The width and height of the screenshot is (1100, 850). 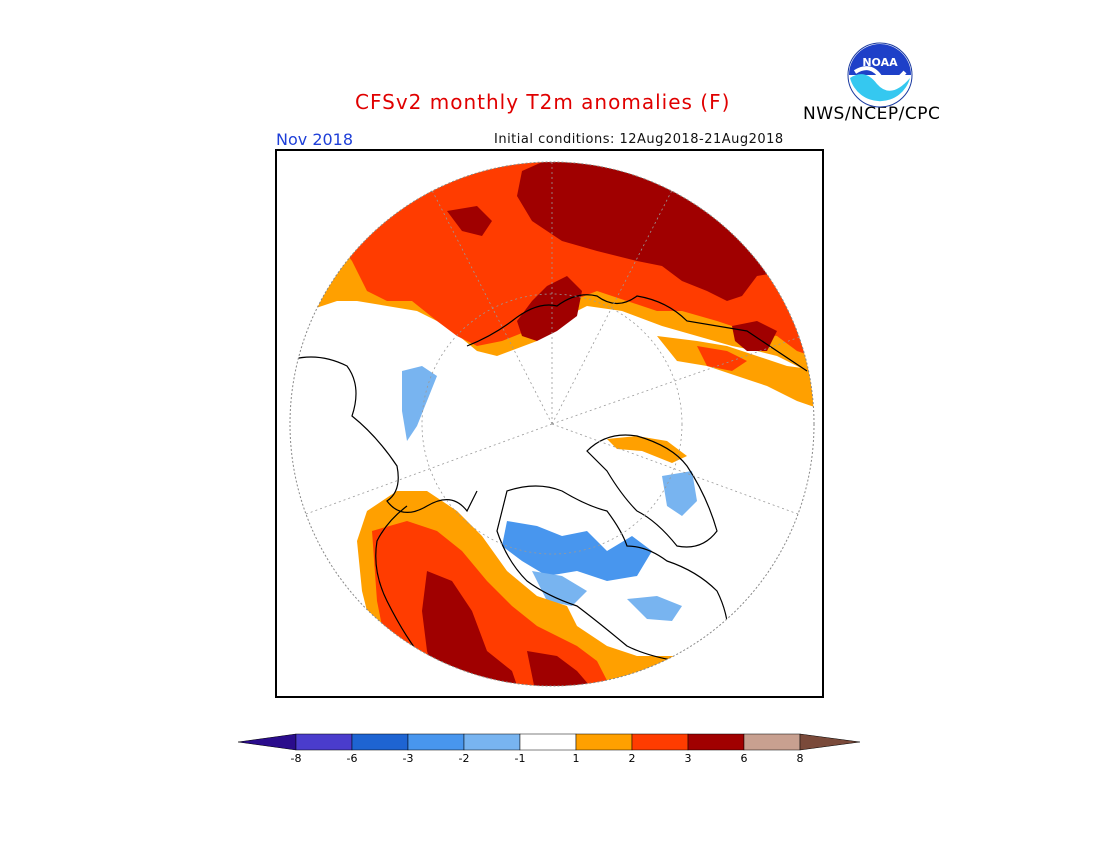 I want to click on noaa-logo: NOAA, so click(x=880, y=75).